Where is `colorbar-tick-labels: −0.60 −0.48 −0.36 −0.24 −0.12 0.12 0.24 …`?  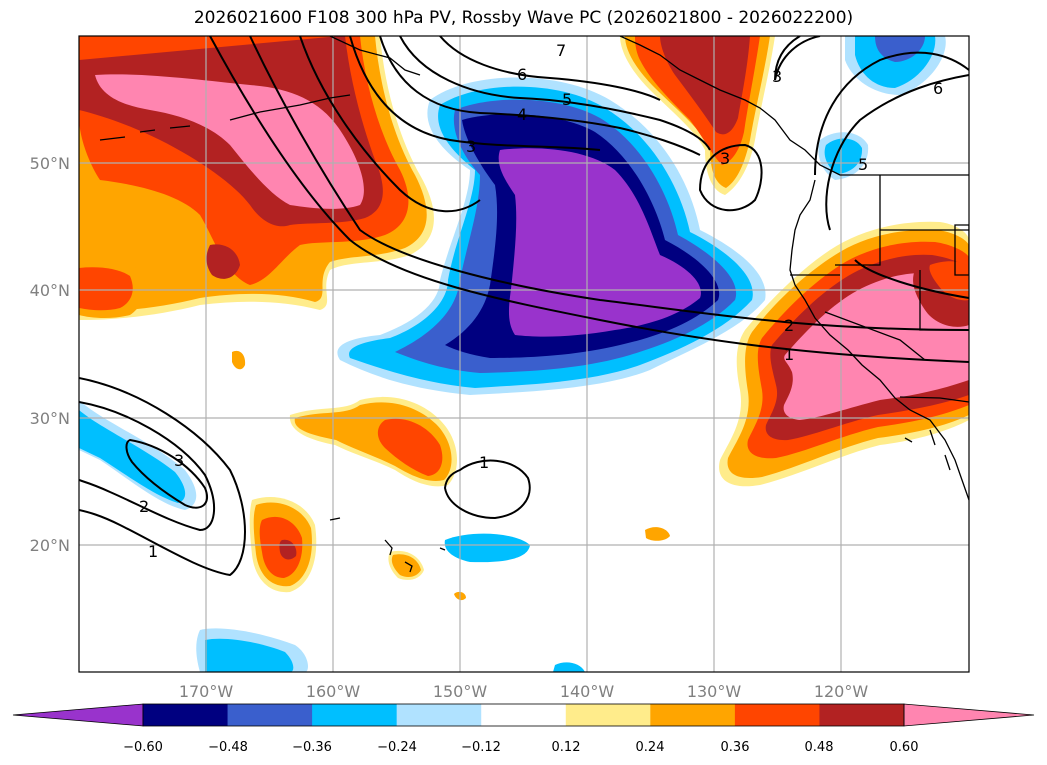 colorbar-tick-labels: −0.60 −0.48 −0.36 −0.24 −0.12 0.12 0.24 … is located at coordinates (520, 747).